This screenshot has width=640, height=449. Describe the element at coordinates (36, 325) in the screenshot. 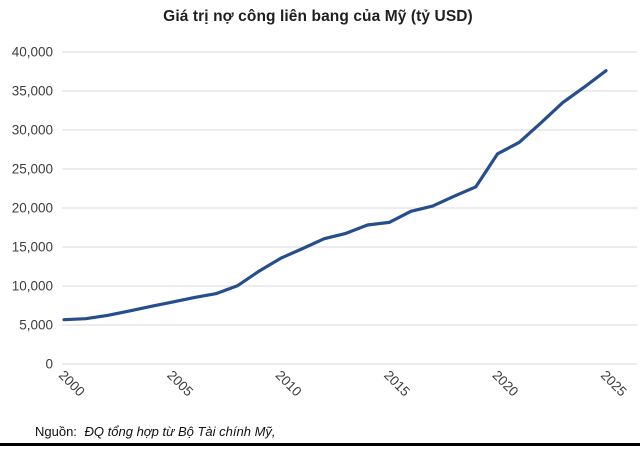

I see `y-tick-label: 5,000` at that location.